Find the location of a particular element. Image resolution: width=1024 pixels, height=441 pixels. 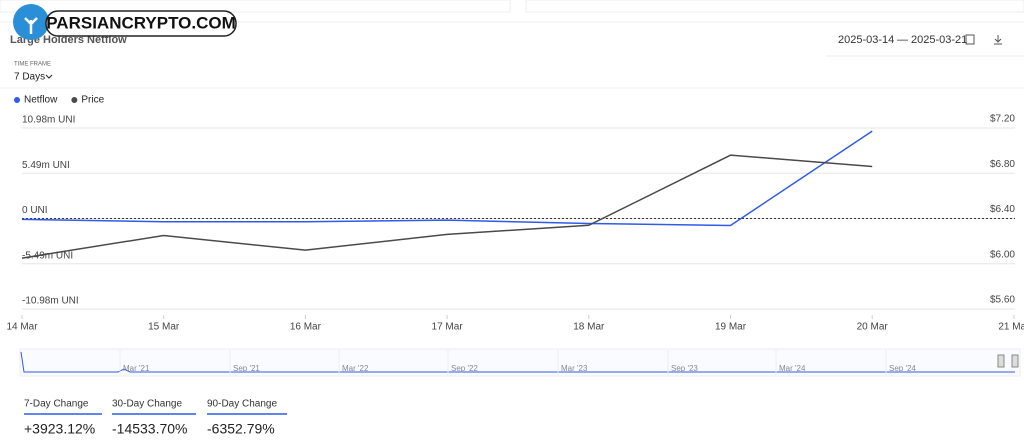

navigator-label: Mar '23 is located at coordinates (574, 368).